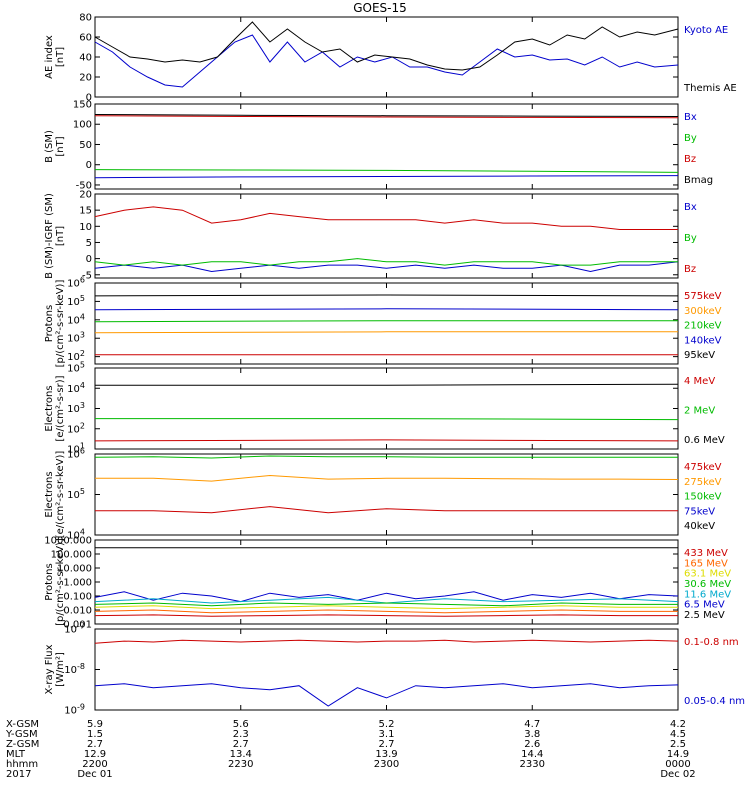 The width and height of the screenshot is (750, 800). I want to click on y-tick-label: 10-8, so click(74, 669).